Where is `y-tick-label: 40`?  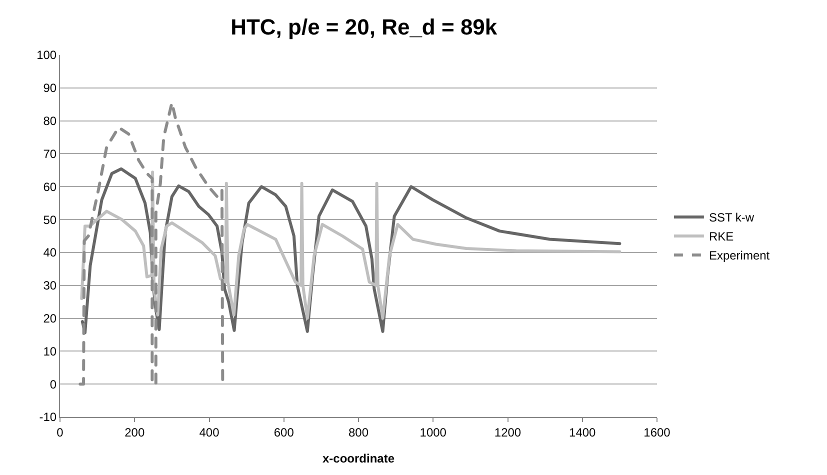 y-tick-label: 40 is located at coordinates (50, 253).